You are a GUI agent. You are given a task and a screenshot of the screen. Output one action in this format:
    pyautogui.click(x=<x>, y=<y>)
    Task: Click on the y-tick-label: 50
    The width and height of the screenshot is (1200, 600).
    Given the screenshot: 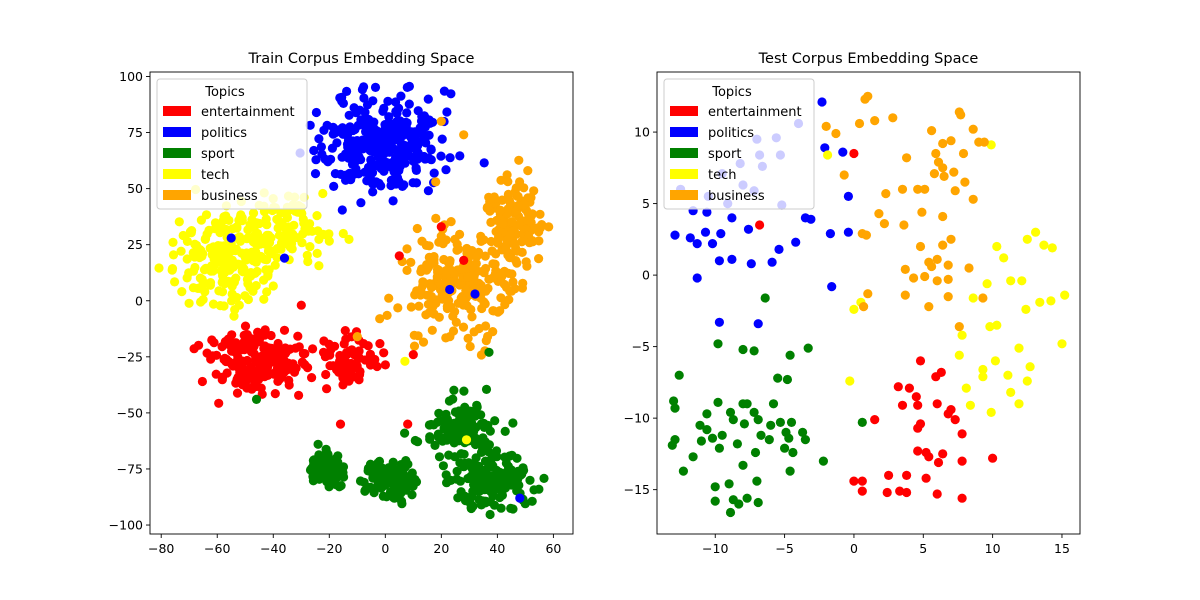 What is the action you would take?
    pyautogui.click(x=135, y=188)
    